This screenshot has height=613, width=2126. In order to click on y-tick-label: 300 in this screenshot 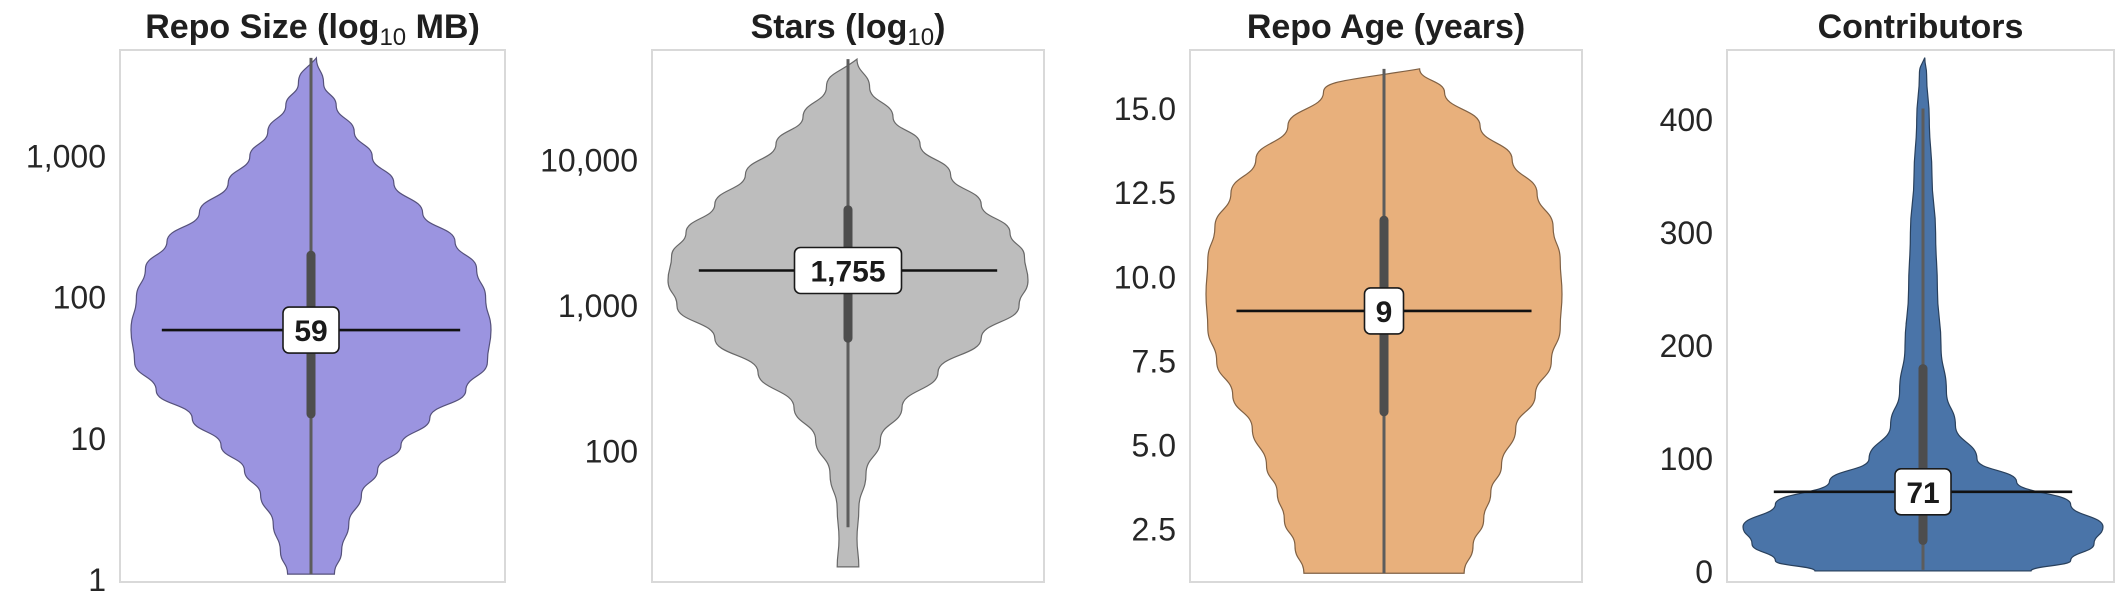, I will do `click(1686, 233)`.